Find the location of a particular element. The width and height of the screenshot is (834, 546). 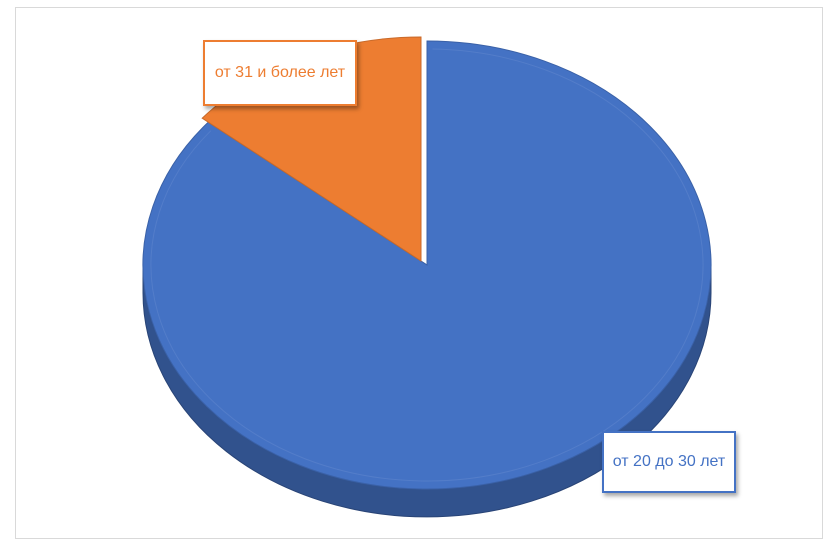

slice-label-text: от 31 и более лет is located at coordinates (280, 72).